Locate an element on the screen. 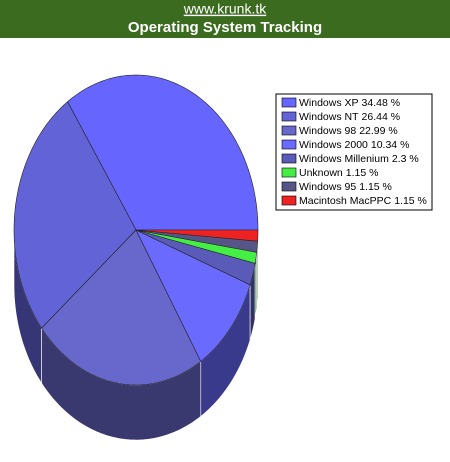 The height and width of the screenshot is (462, 450). legend-label: Windows XP is located at coordinates (329, 103).